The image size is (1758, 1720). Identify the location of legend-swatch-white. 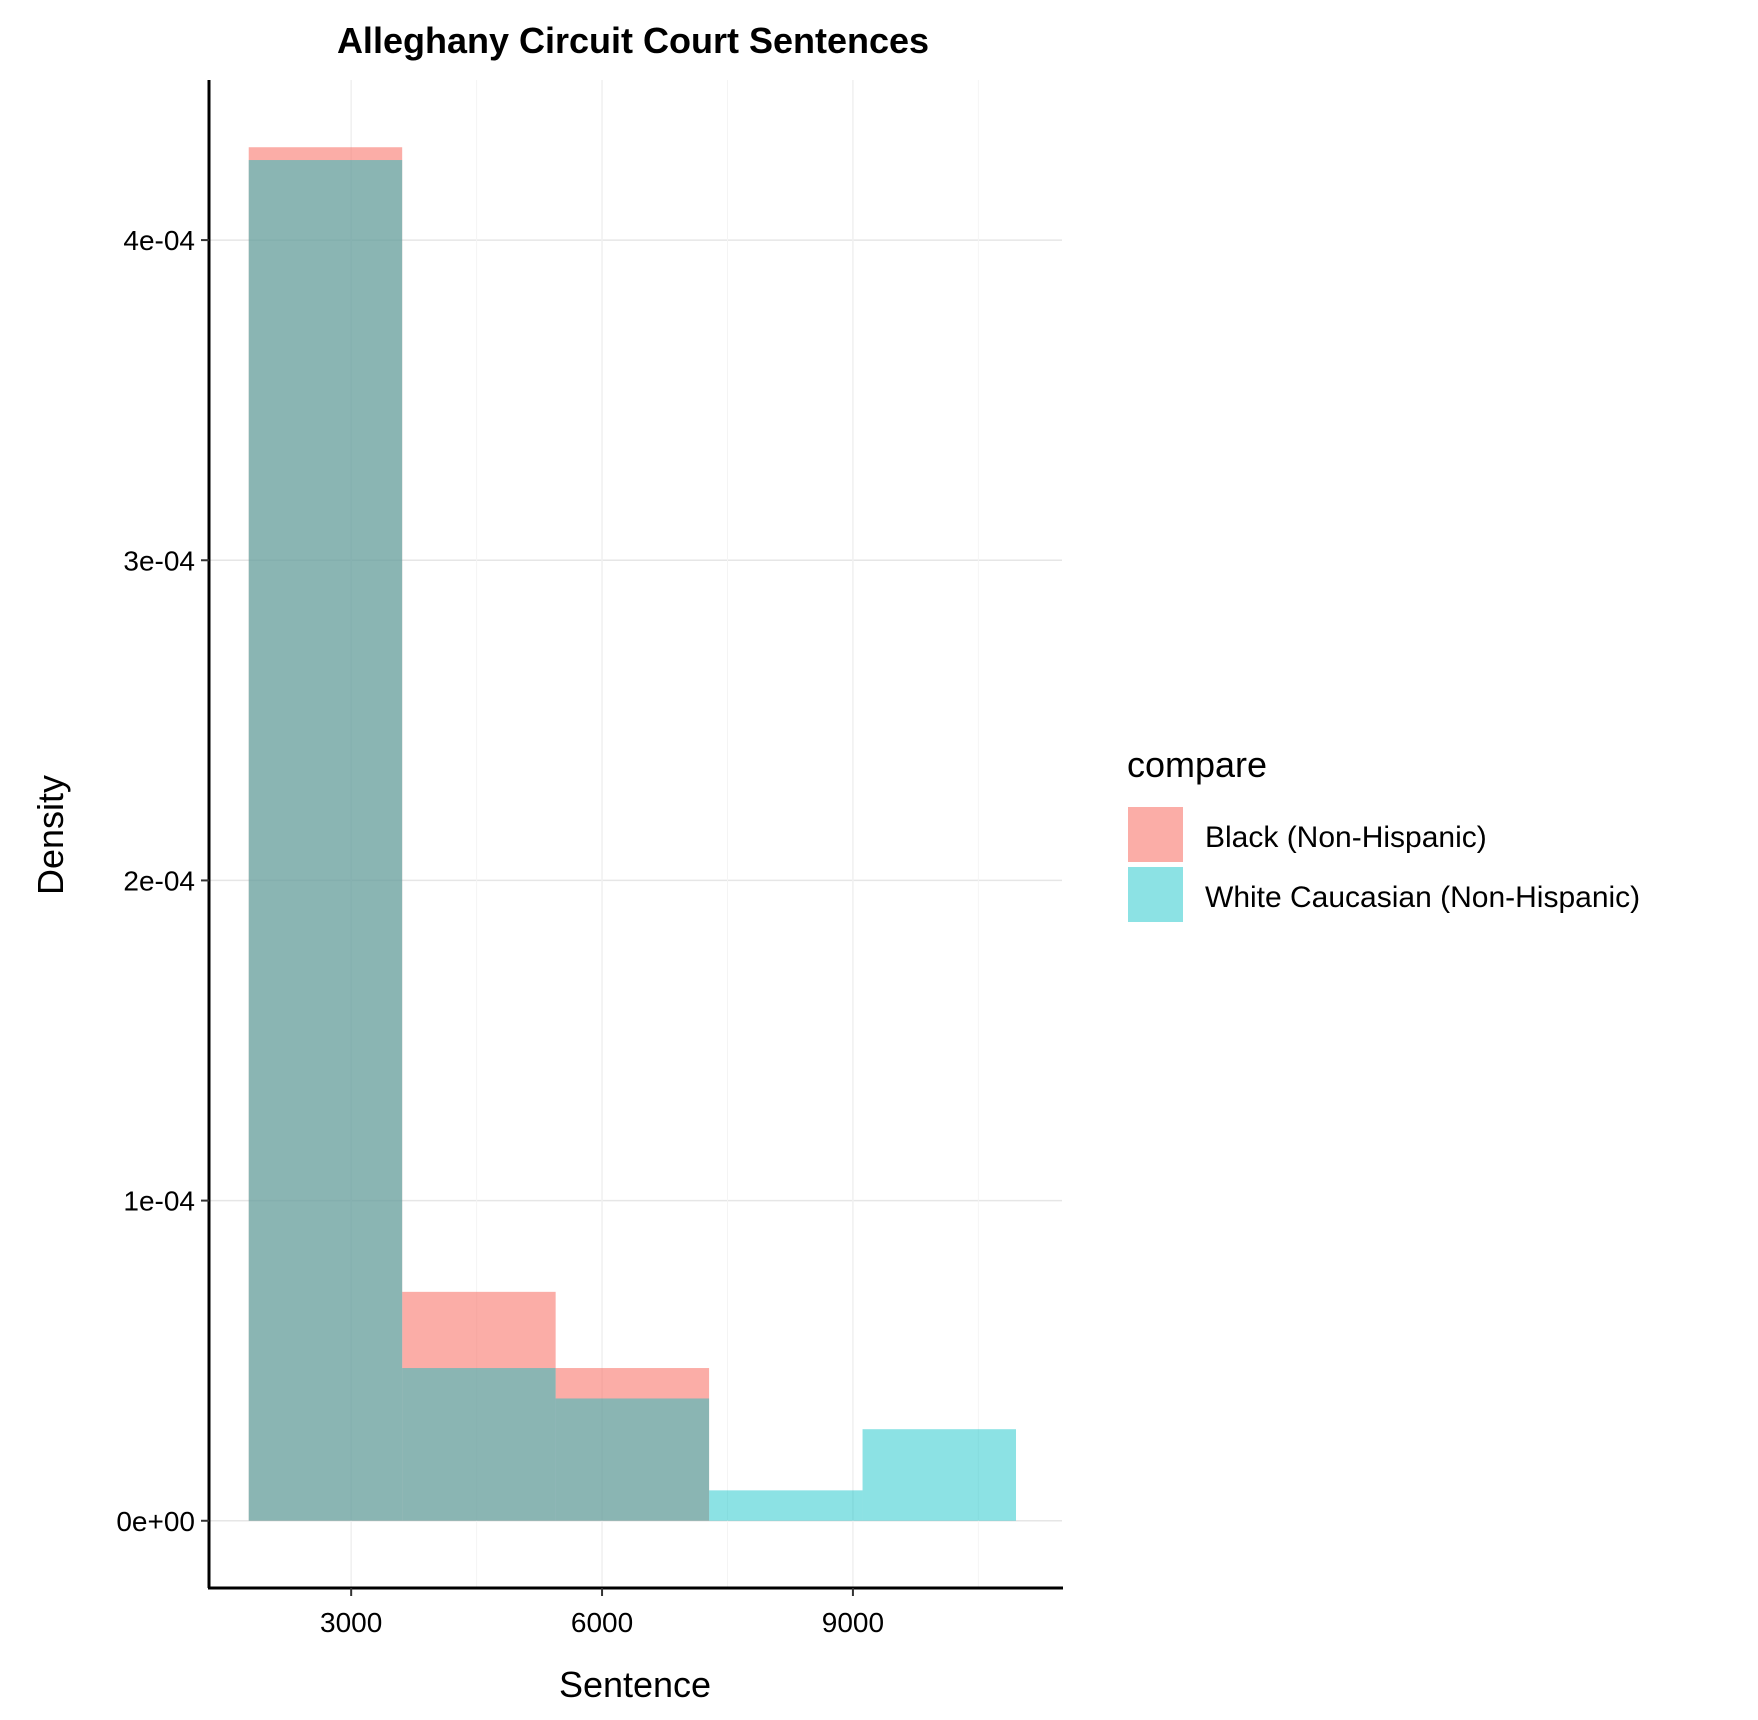
(1155, 894).